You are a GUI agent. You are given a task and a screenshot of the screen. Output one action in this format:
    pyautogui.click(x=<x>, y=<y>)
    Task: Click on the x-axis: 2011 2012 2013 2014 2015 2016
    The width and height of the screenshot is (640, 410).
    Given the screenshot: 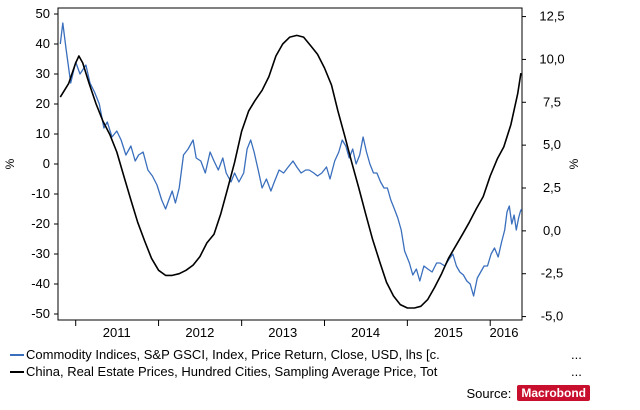 What is the action you would take?
    pyautogui.click(x=297, y=330)
    